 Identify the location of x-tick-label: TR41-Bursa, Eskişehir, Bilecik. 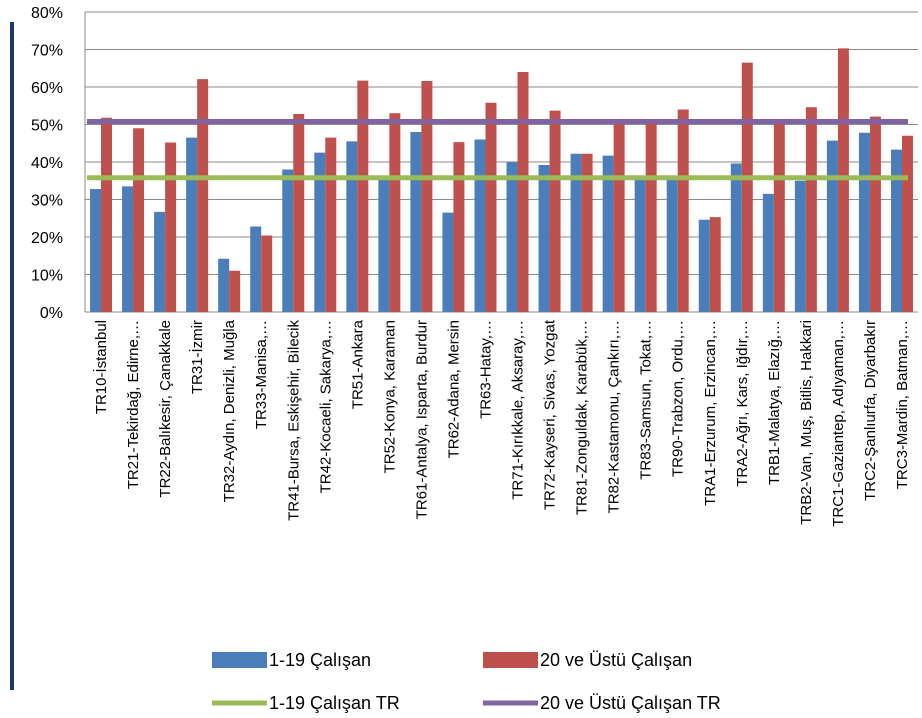
(293, 420).